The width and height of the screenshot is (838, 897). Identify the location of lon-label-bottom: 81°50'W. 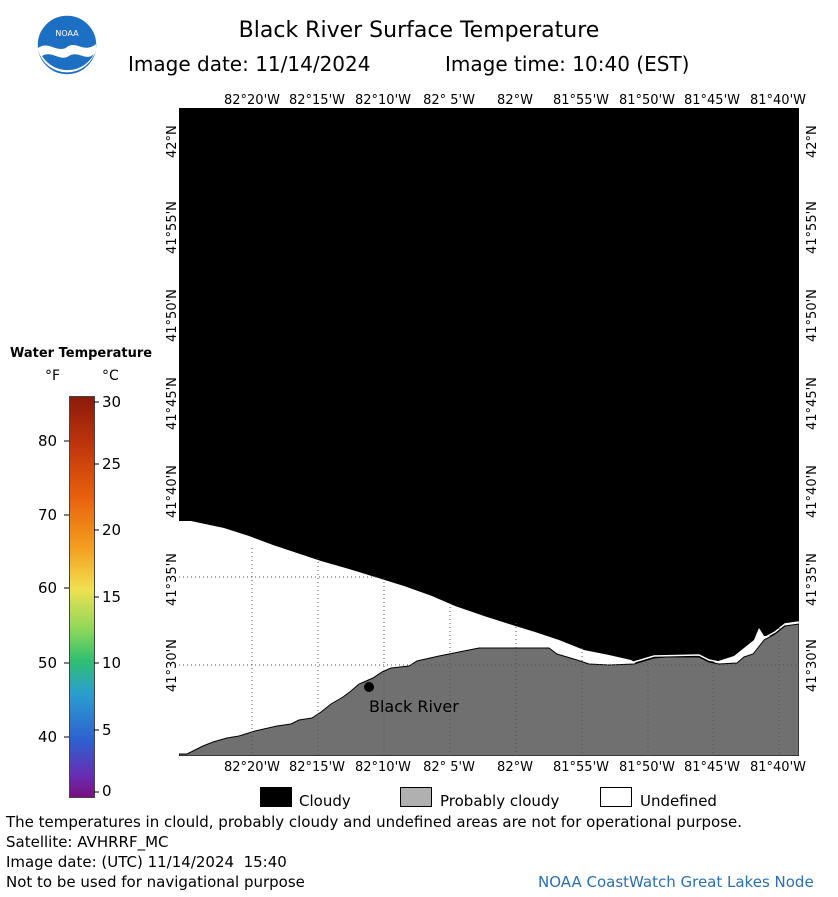
(646, 767).